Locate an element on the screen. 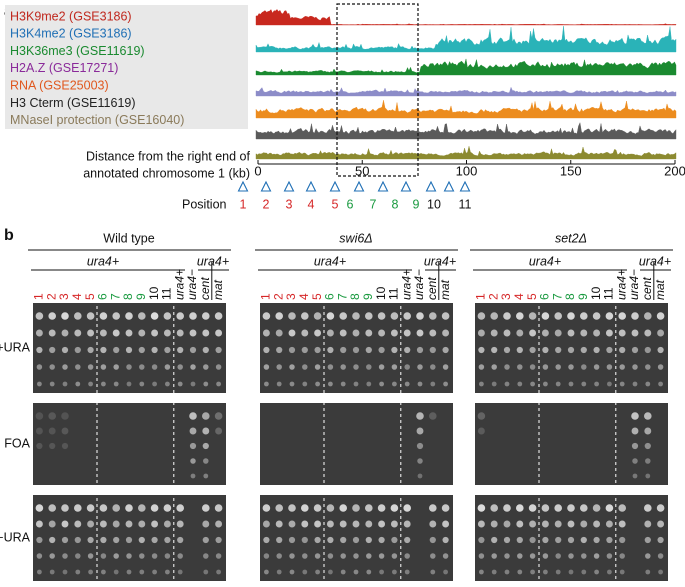 Image resolution: width=685 pixels, height=587 pixels. plate is located at coordinates (571, 444).